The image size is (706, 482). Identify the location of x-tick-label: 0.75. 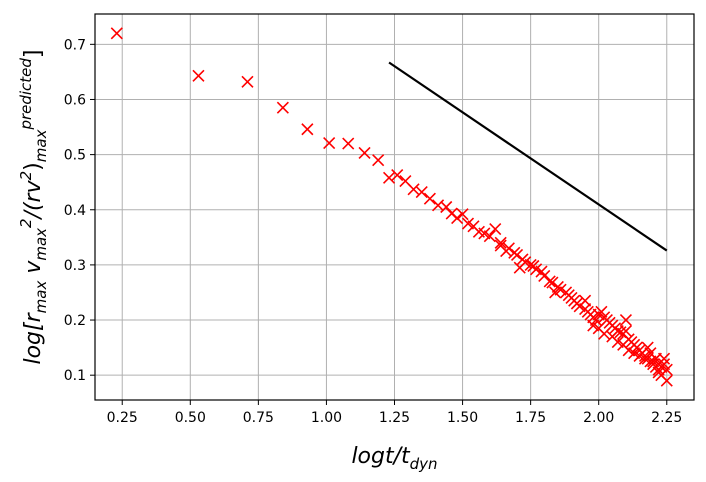
(258, 418).